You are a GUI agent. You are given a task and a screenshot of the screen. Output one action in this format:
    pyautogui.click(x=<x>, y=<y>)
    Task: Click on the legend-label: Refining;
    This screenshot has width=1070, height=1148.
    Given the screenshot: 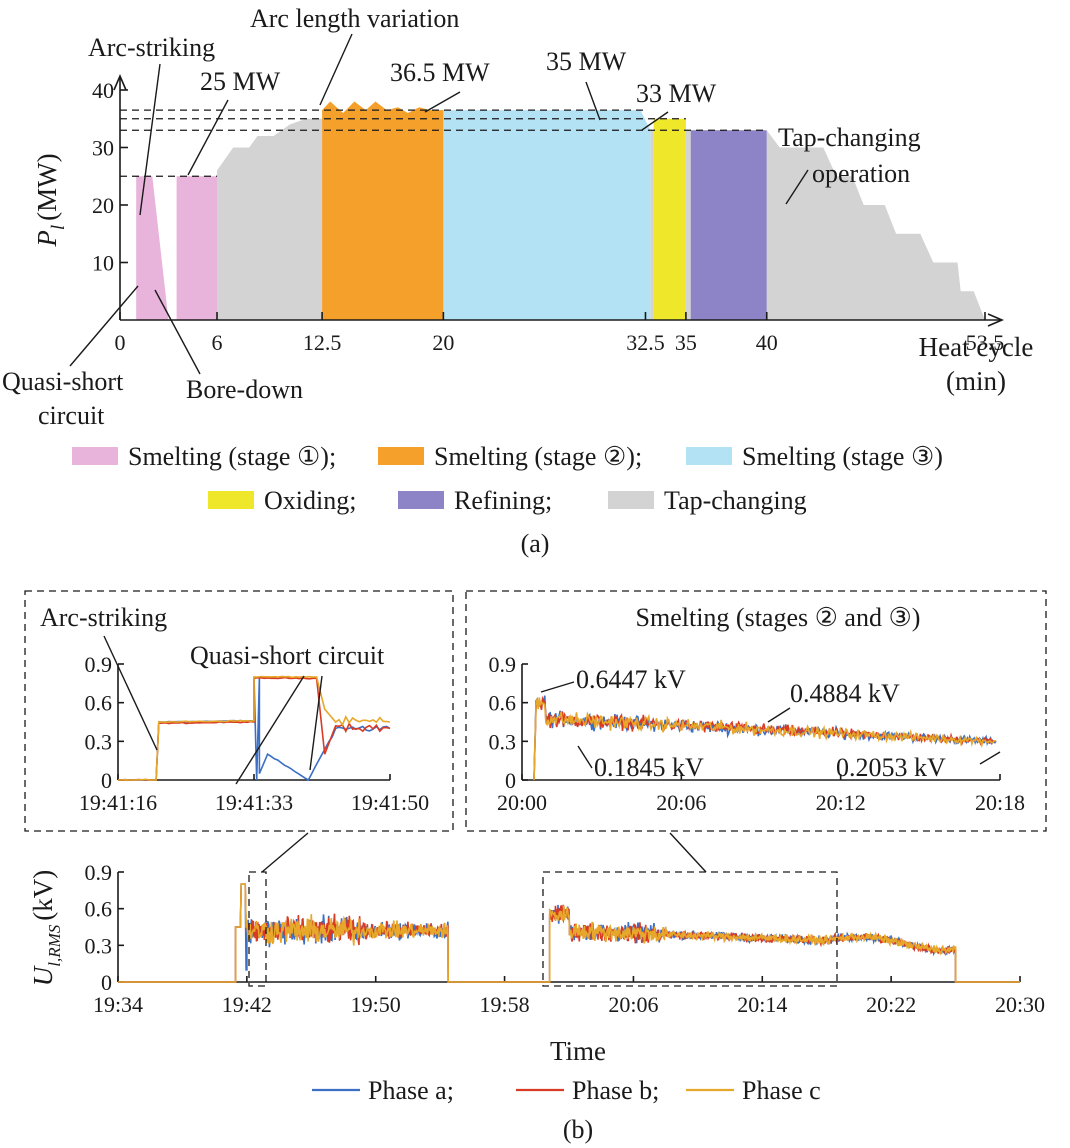 What is the action you would take?
    pyautogui.click(x=503, y=500)
    